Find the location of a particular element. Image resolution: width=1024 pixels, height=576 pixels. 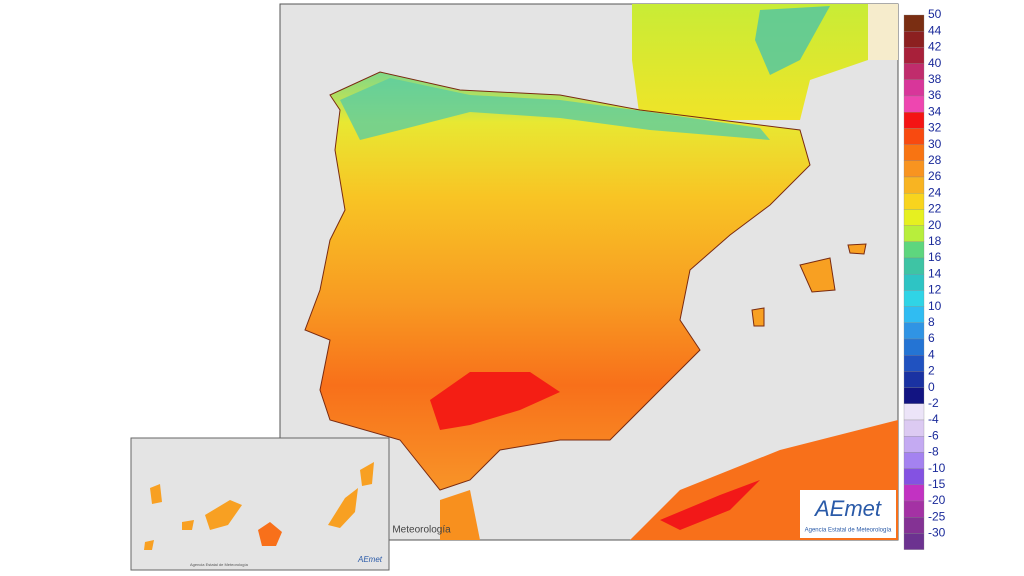

legend-label: 14 is located at coordinates (935, 273).